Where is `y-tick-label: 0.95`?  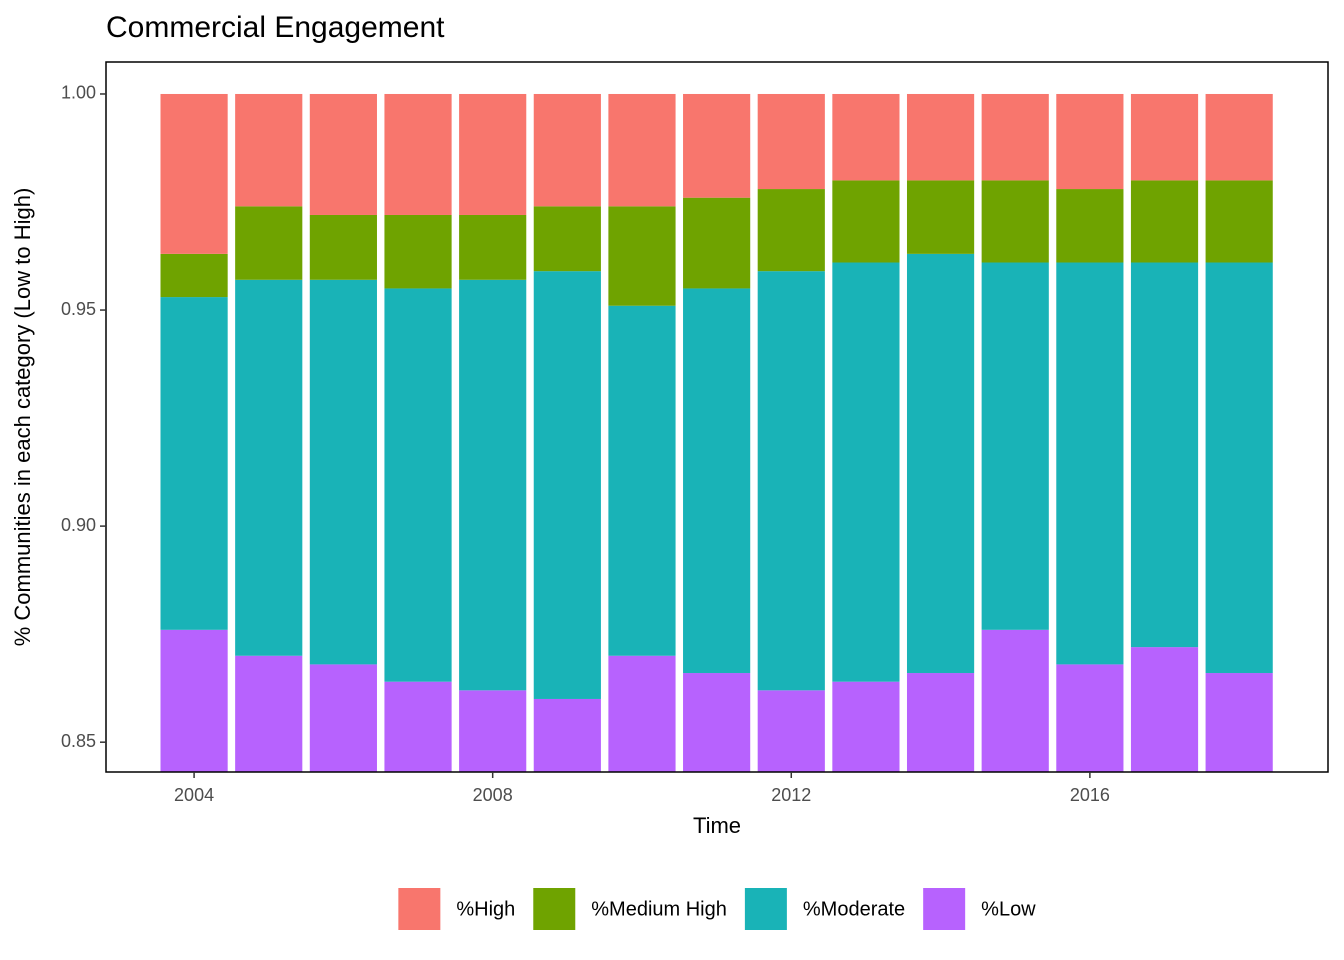 y-tick-label: 0.95 is located at coordinates (78, 309).